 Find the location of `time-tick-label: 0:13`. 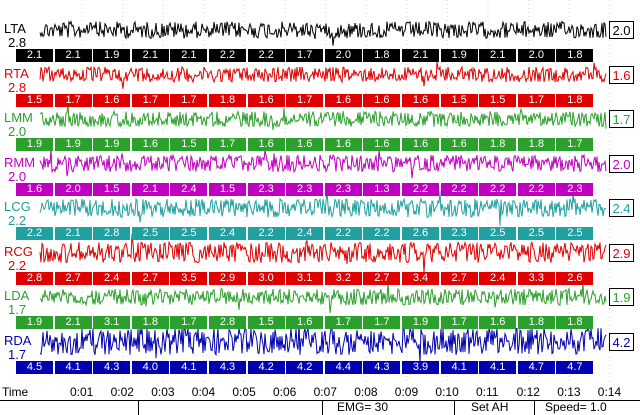

time-tick-label: 0:13 is located at coordinates (569, 392).